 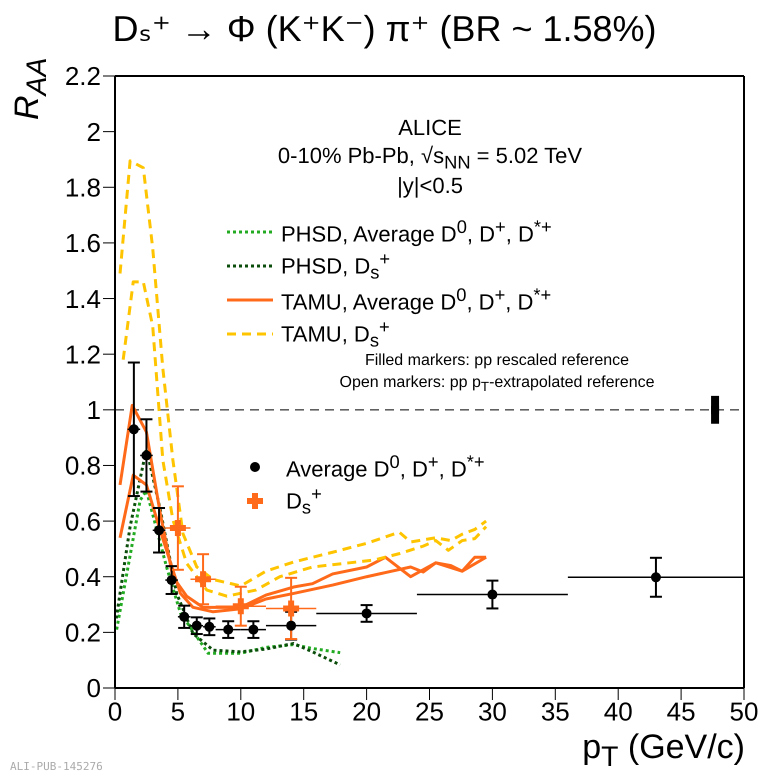 What do you see at coordinates (430, 158) in the screenshot?
I see `annotation: 0-10% Pb-Pb, √s$_{NN}$ = 5.02 TeV` at bounding box center [430, 158].